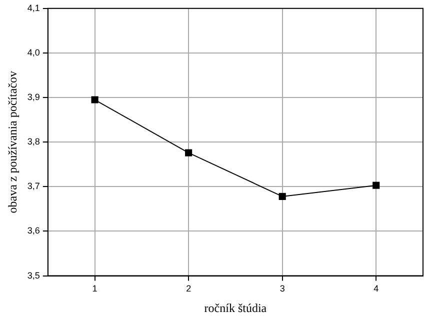 This screenshot has height=322, width=429. I want to click on x-tick-label: 4, so click(376, 289).